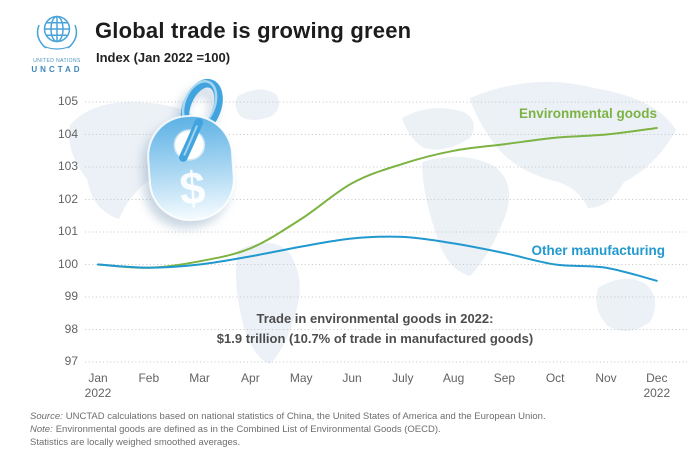  Describe the element at coordinates (163, 57) in the screenshot. I see `chart-subtitle: Index (Jan 2022 =100)` at that location.